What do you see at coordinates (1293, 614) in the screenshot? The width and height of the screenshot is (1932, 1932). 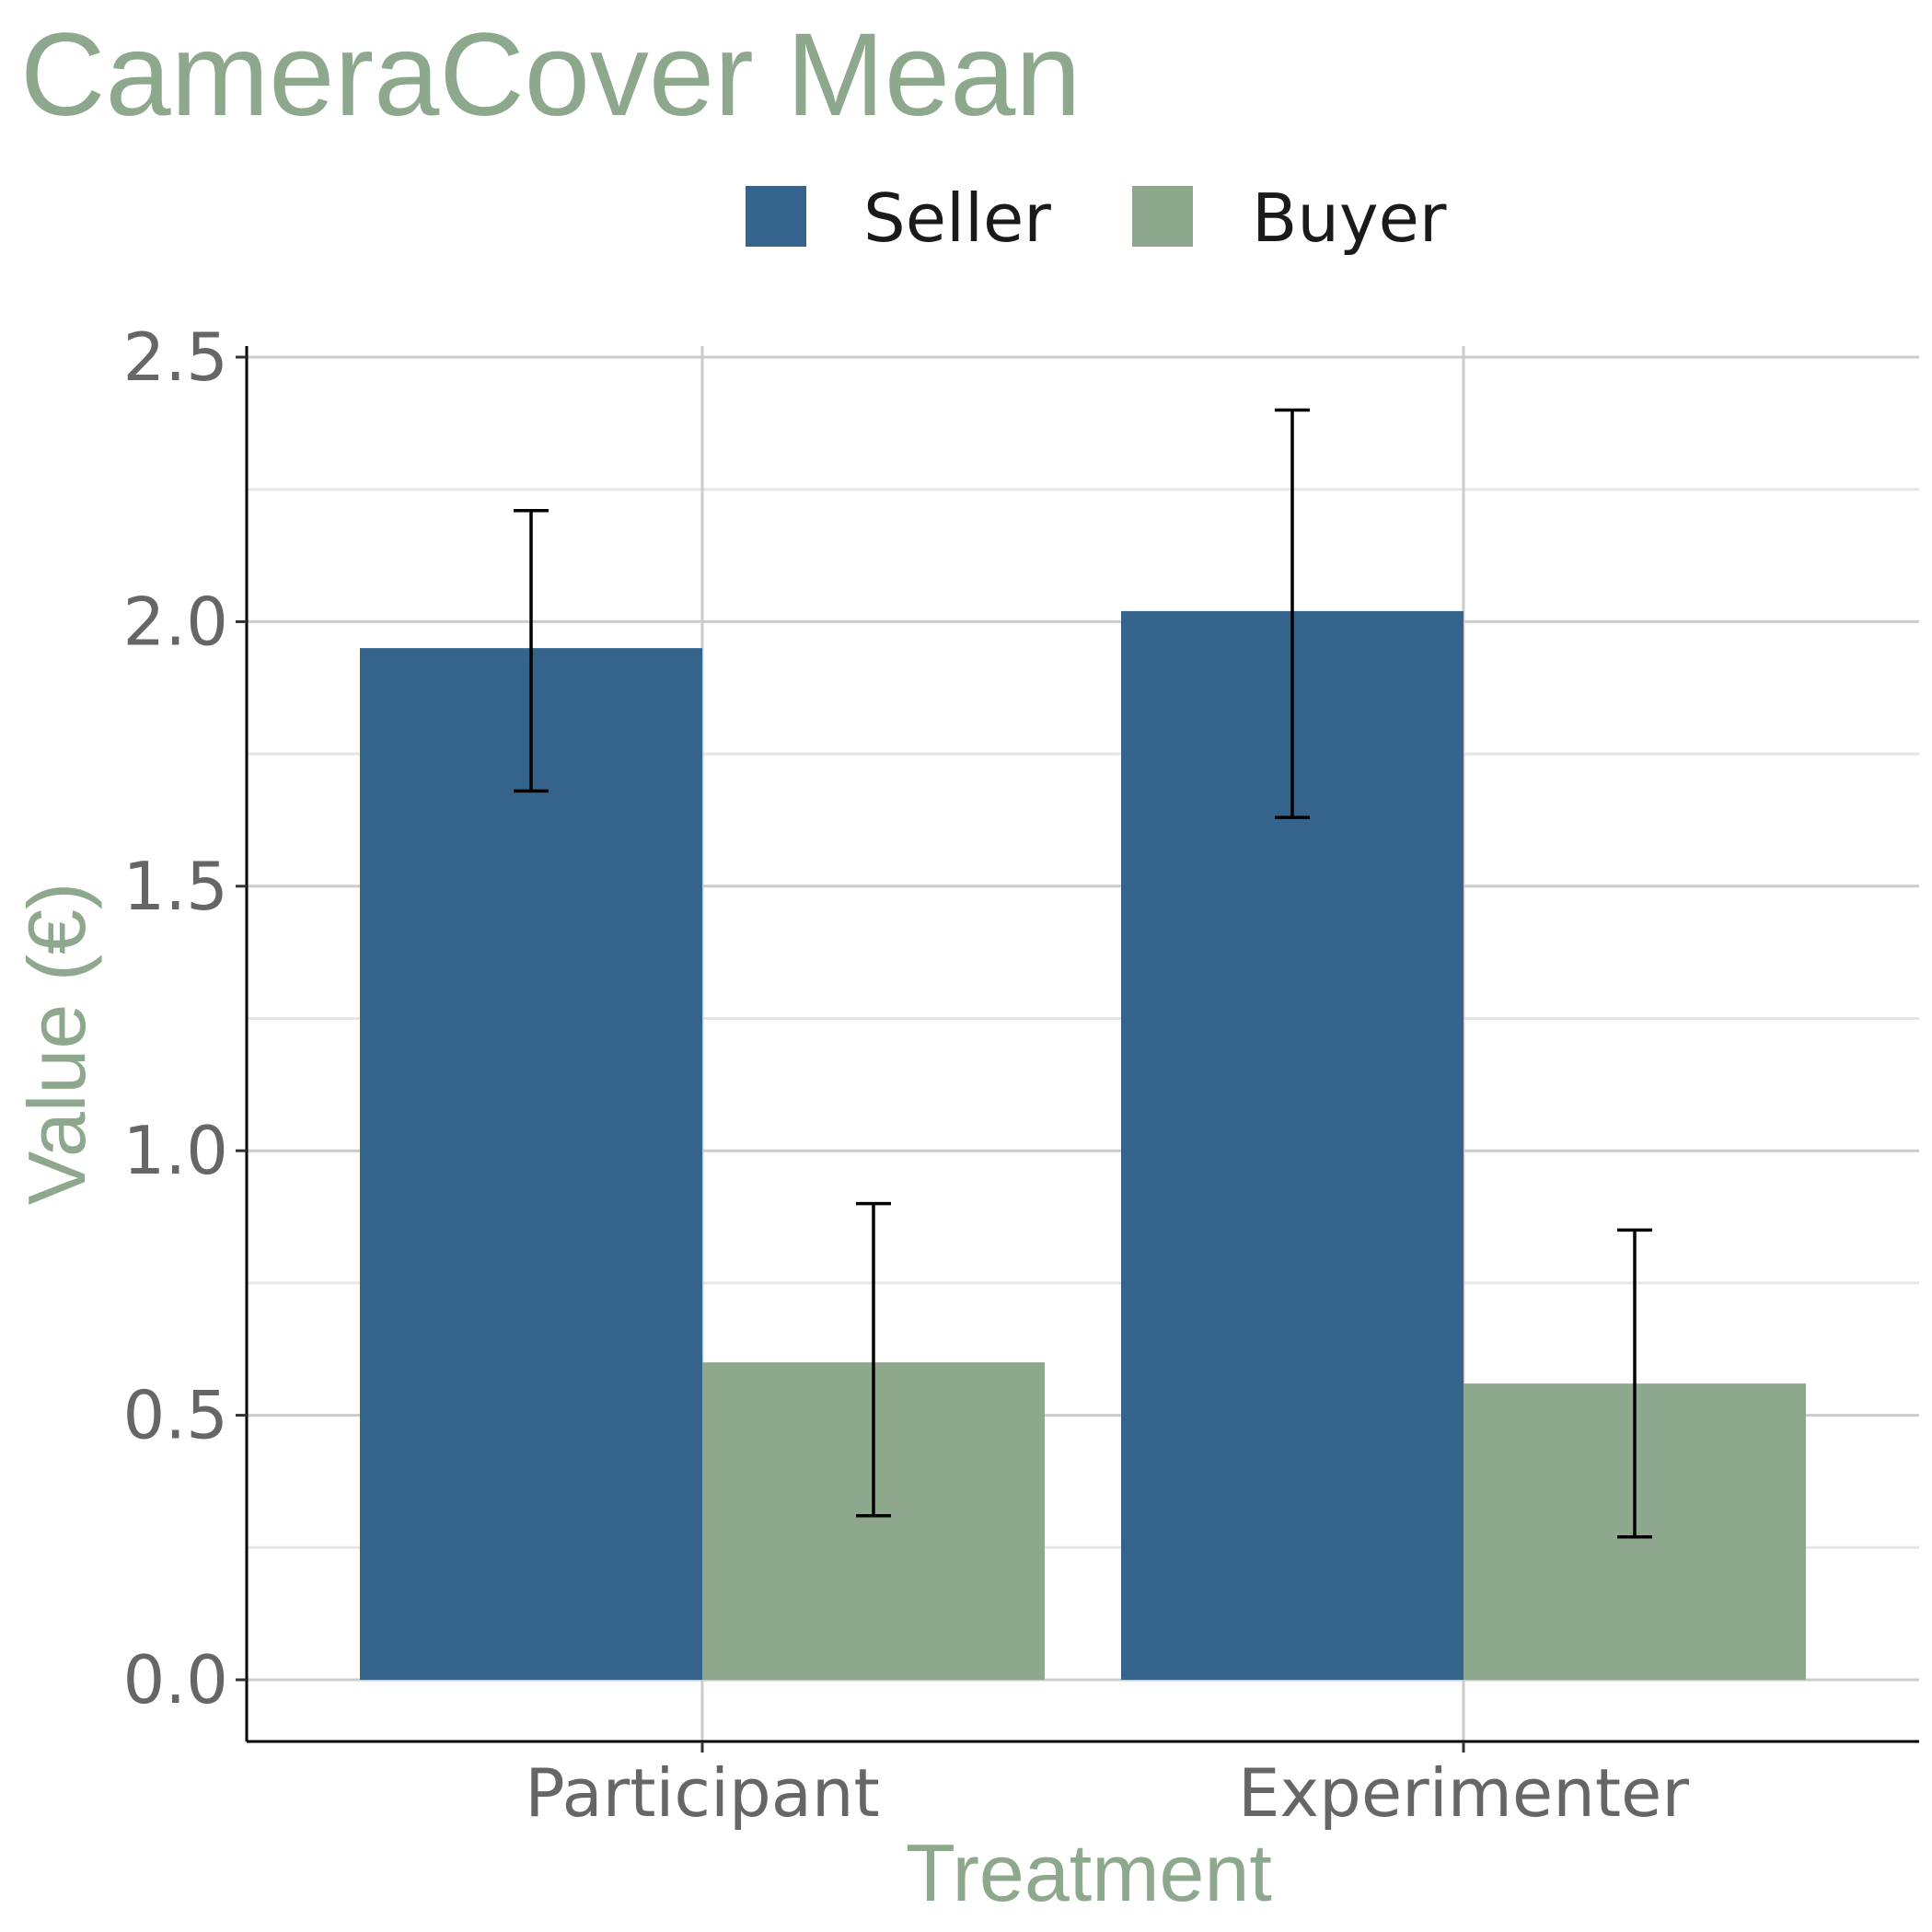 I see `error-bar-seller-experimenter` at bounding box center [1293, 614].